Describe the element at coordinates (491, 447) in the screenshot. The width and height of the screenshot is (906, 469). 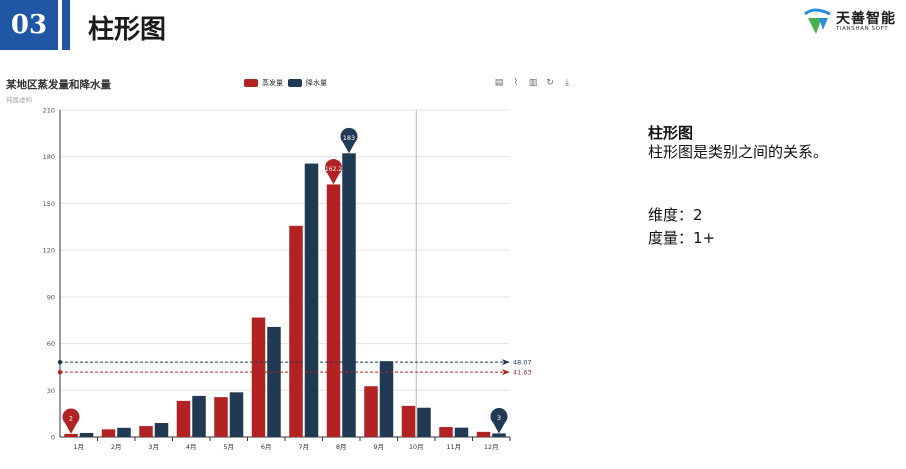
I see `x-tick-label: 12月` at that location.